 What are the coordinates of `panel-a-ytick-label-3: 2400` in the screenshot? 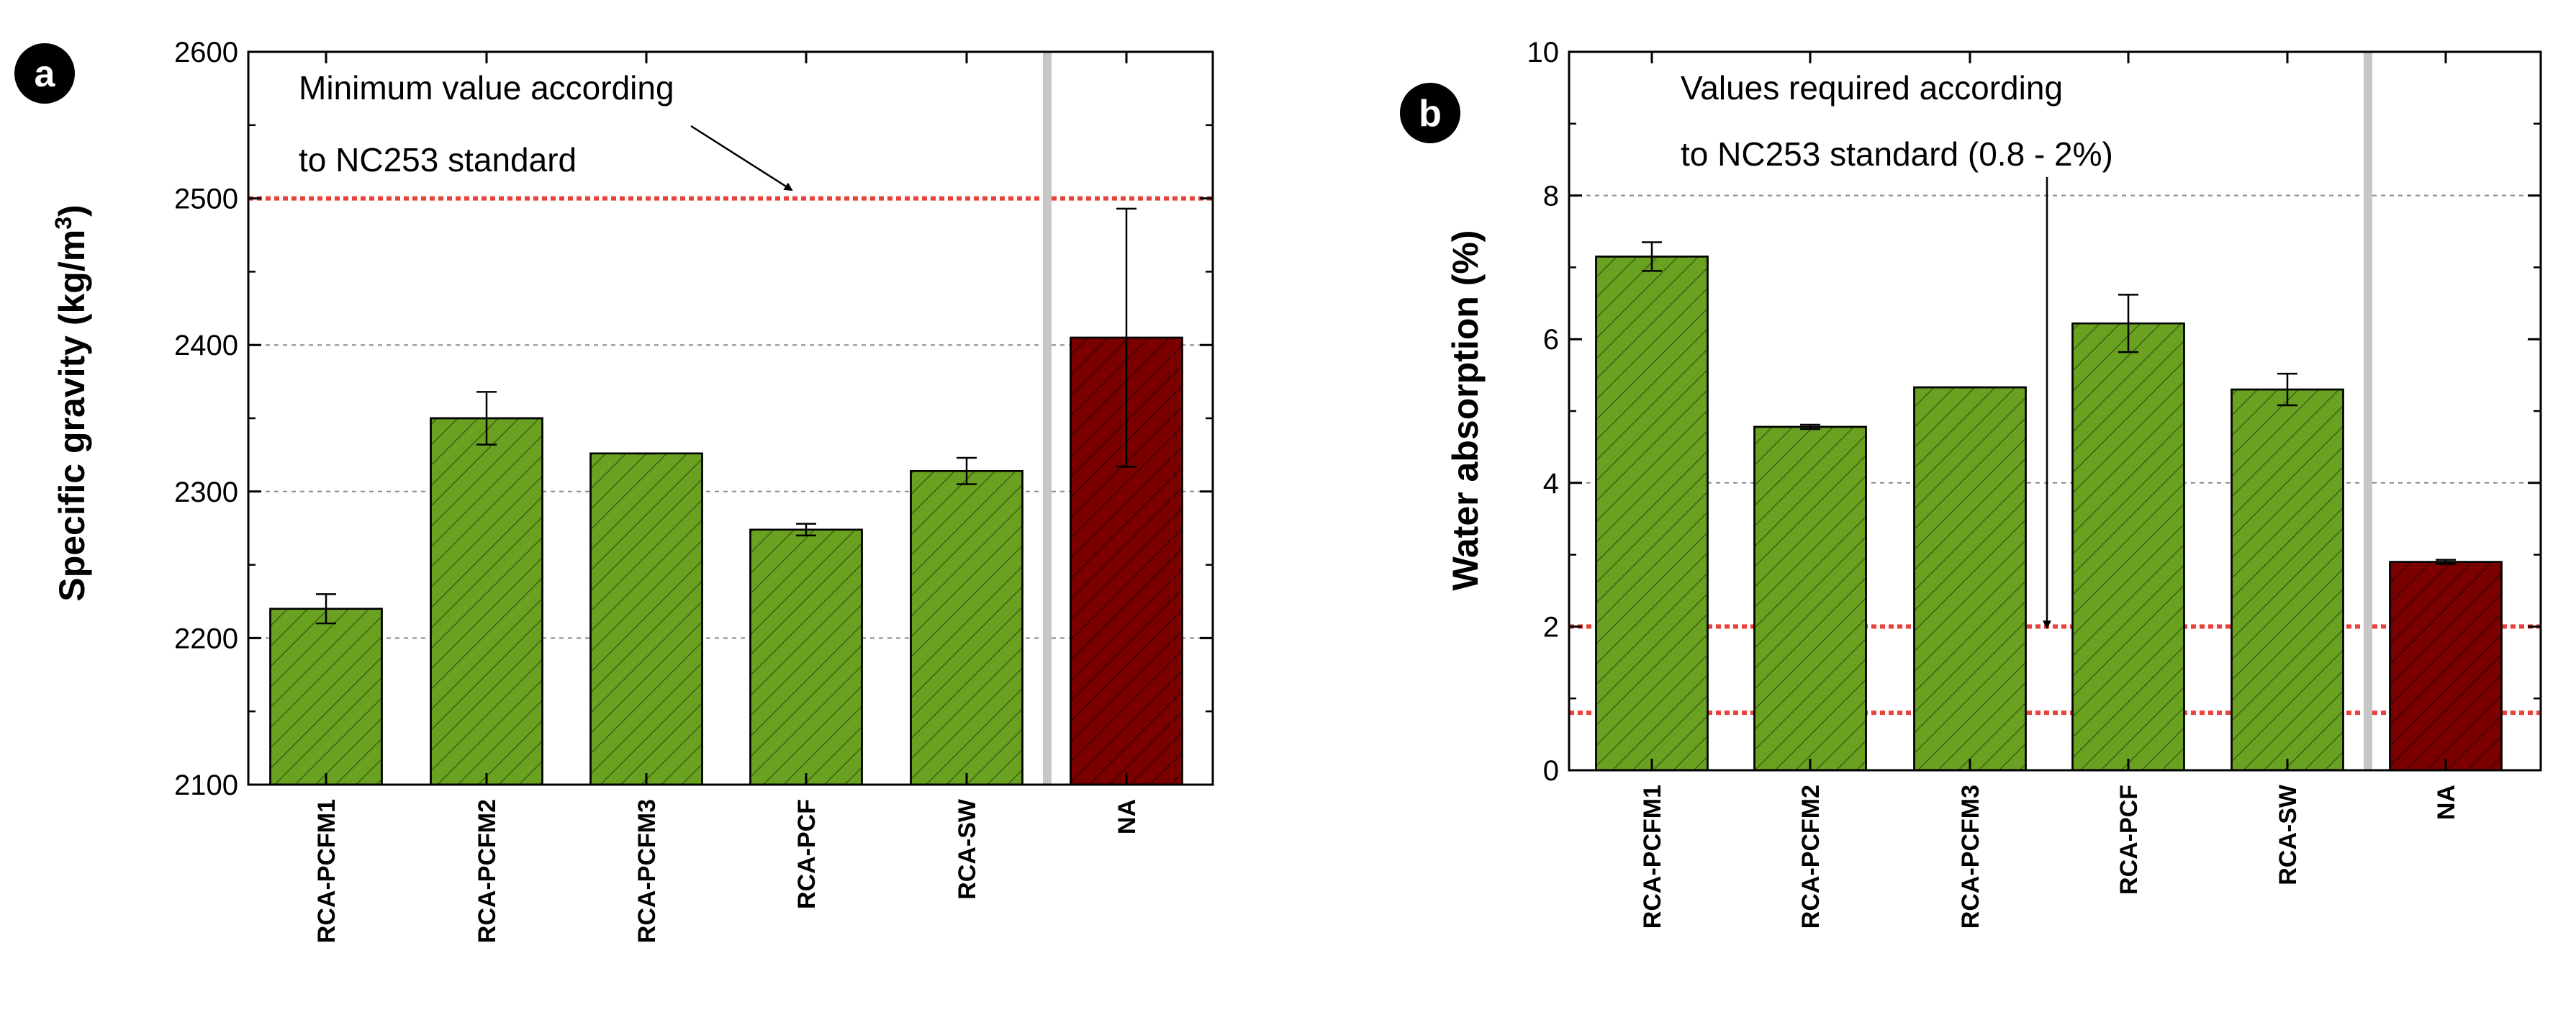 It's located at (206, 345).